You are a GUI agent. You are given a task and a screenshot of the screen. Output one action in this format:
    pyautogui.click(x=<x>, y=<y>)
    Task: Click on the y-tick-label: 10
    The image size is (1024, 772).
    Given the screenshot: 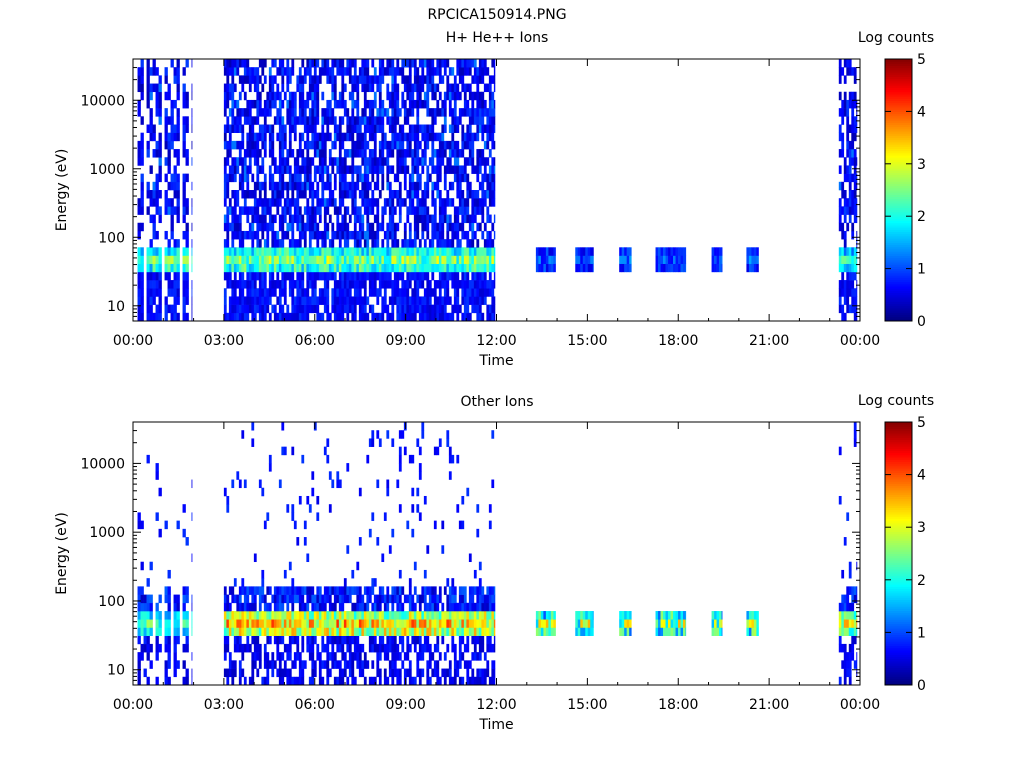 What is the action you would take?
    pyautogui.click(x=116, y=307)
    